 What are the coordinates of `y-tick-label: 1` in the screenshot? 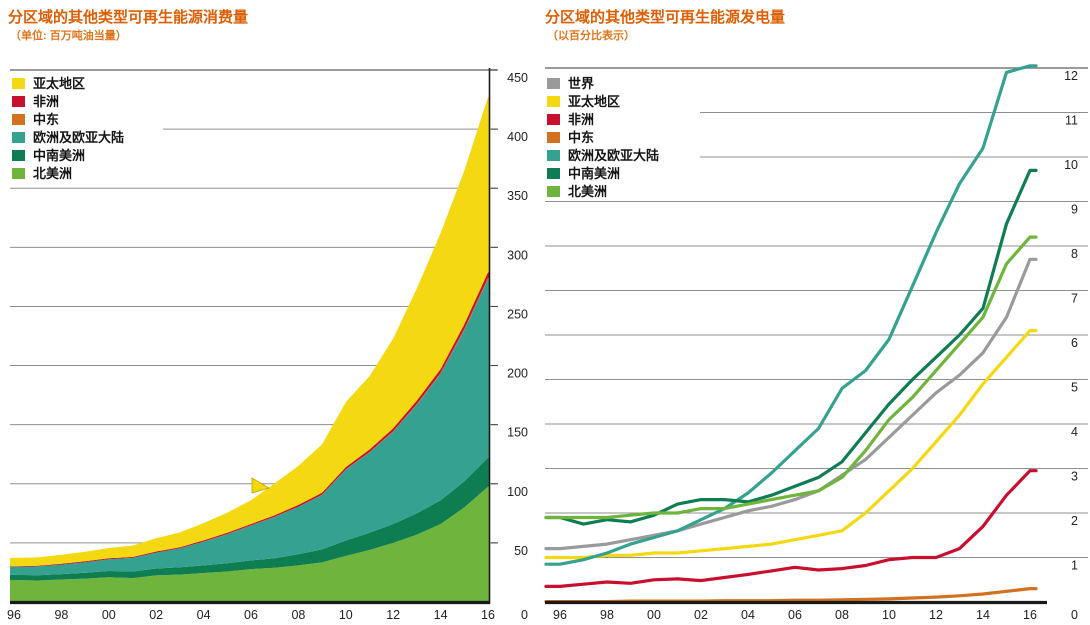 It's located at (1074, 566).